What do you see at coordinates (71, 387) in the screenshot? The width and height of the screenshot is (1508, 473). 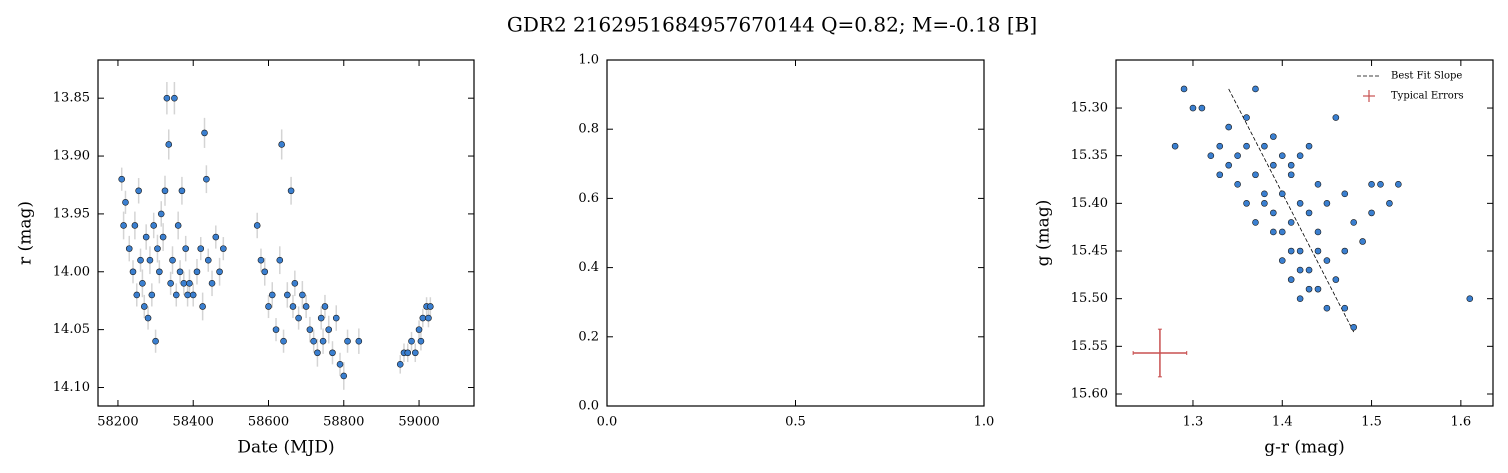 I see `y-tick-label: 14.10` at bounding box center [71, 387].